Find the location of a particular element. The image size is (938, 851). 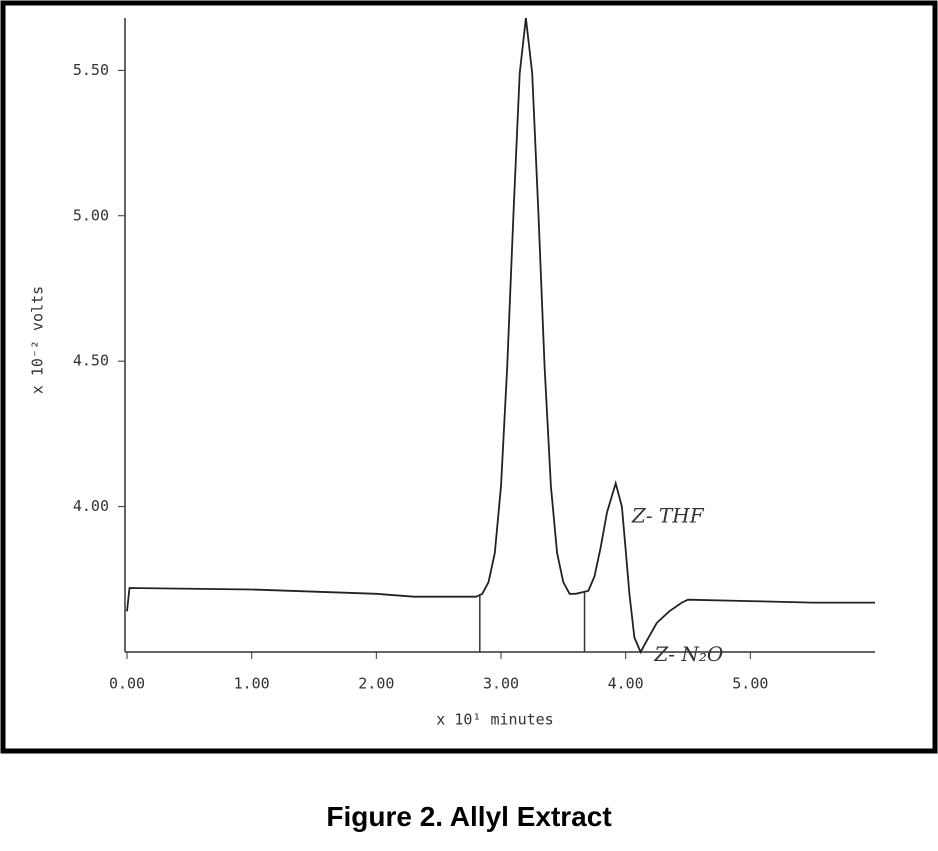

x-tick-label: 4.00 is located at coordinates (626, 684).